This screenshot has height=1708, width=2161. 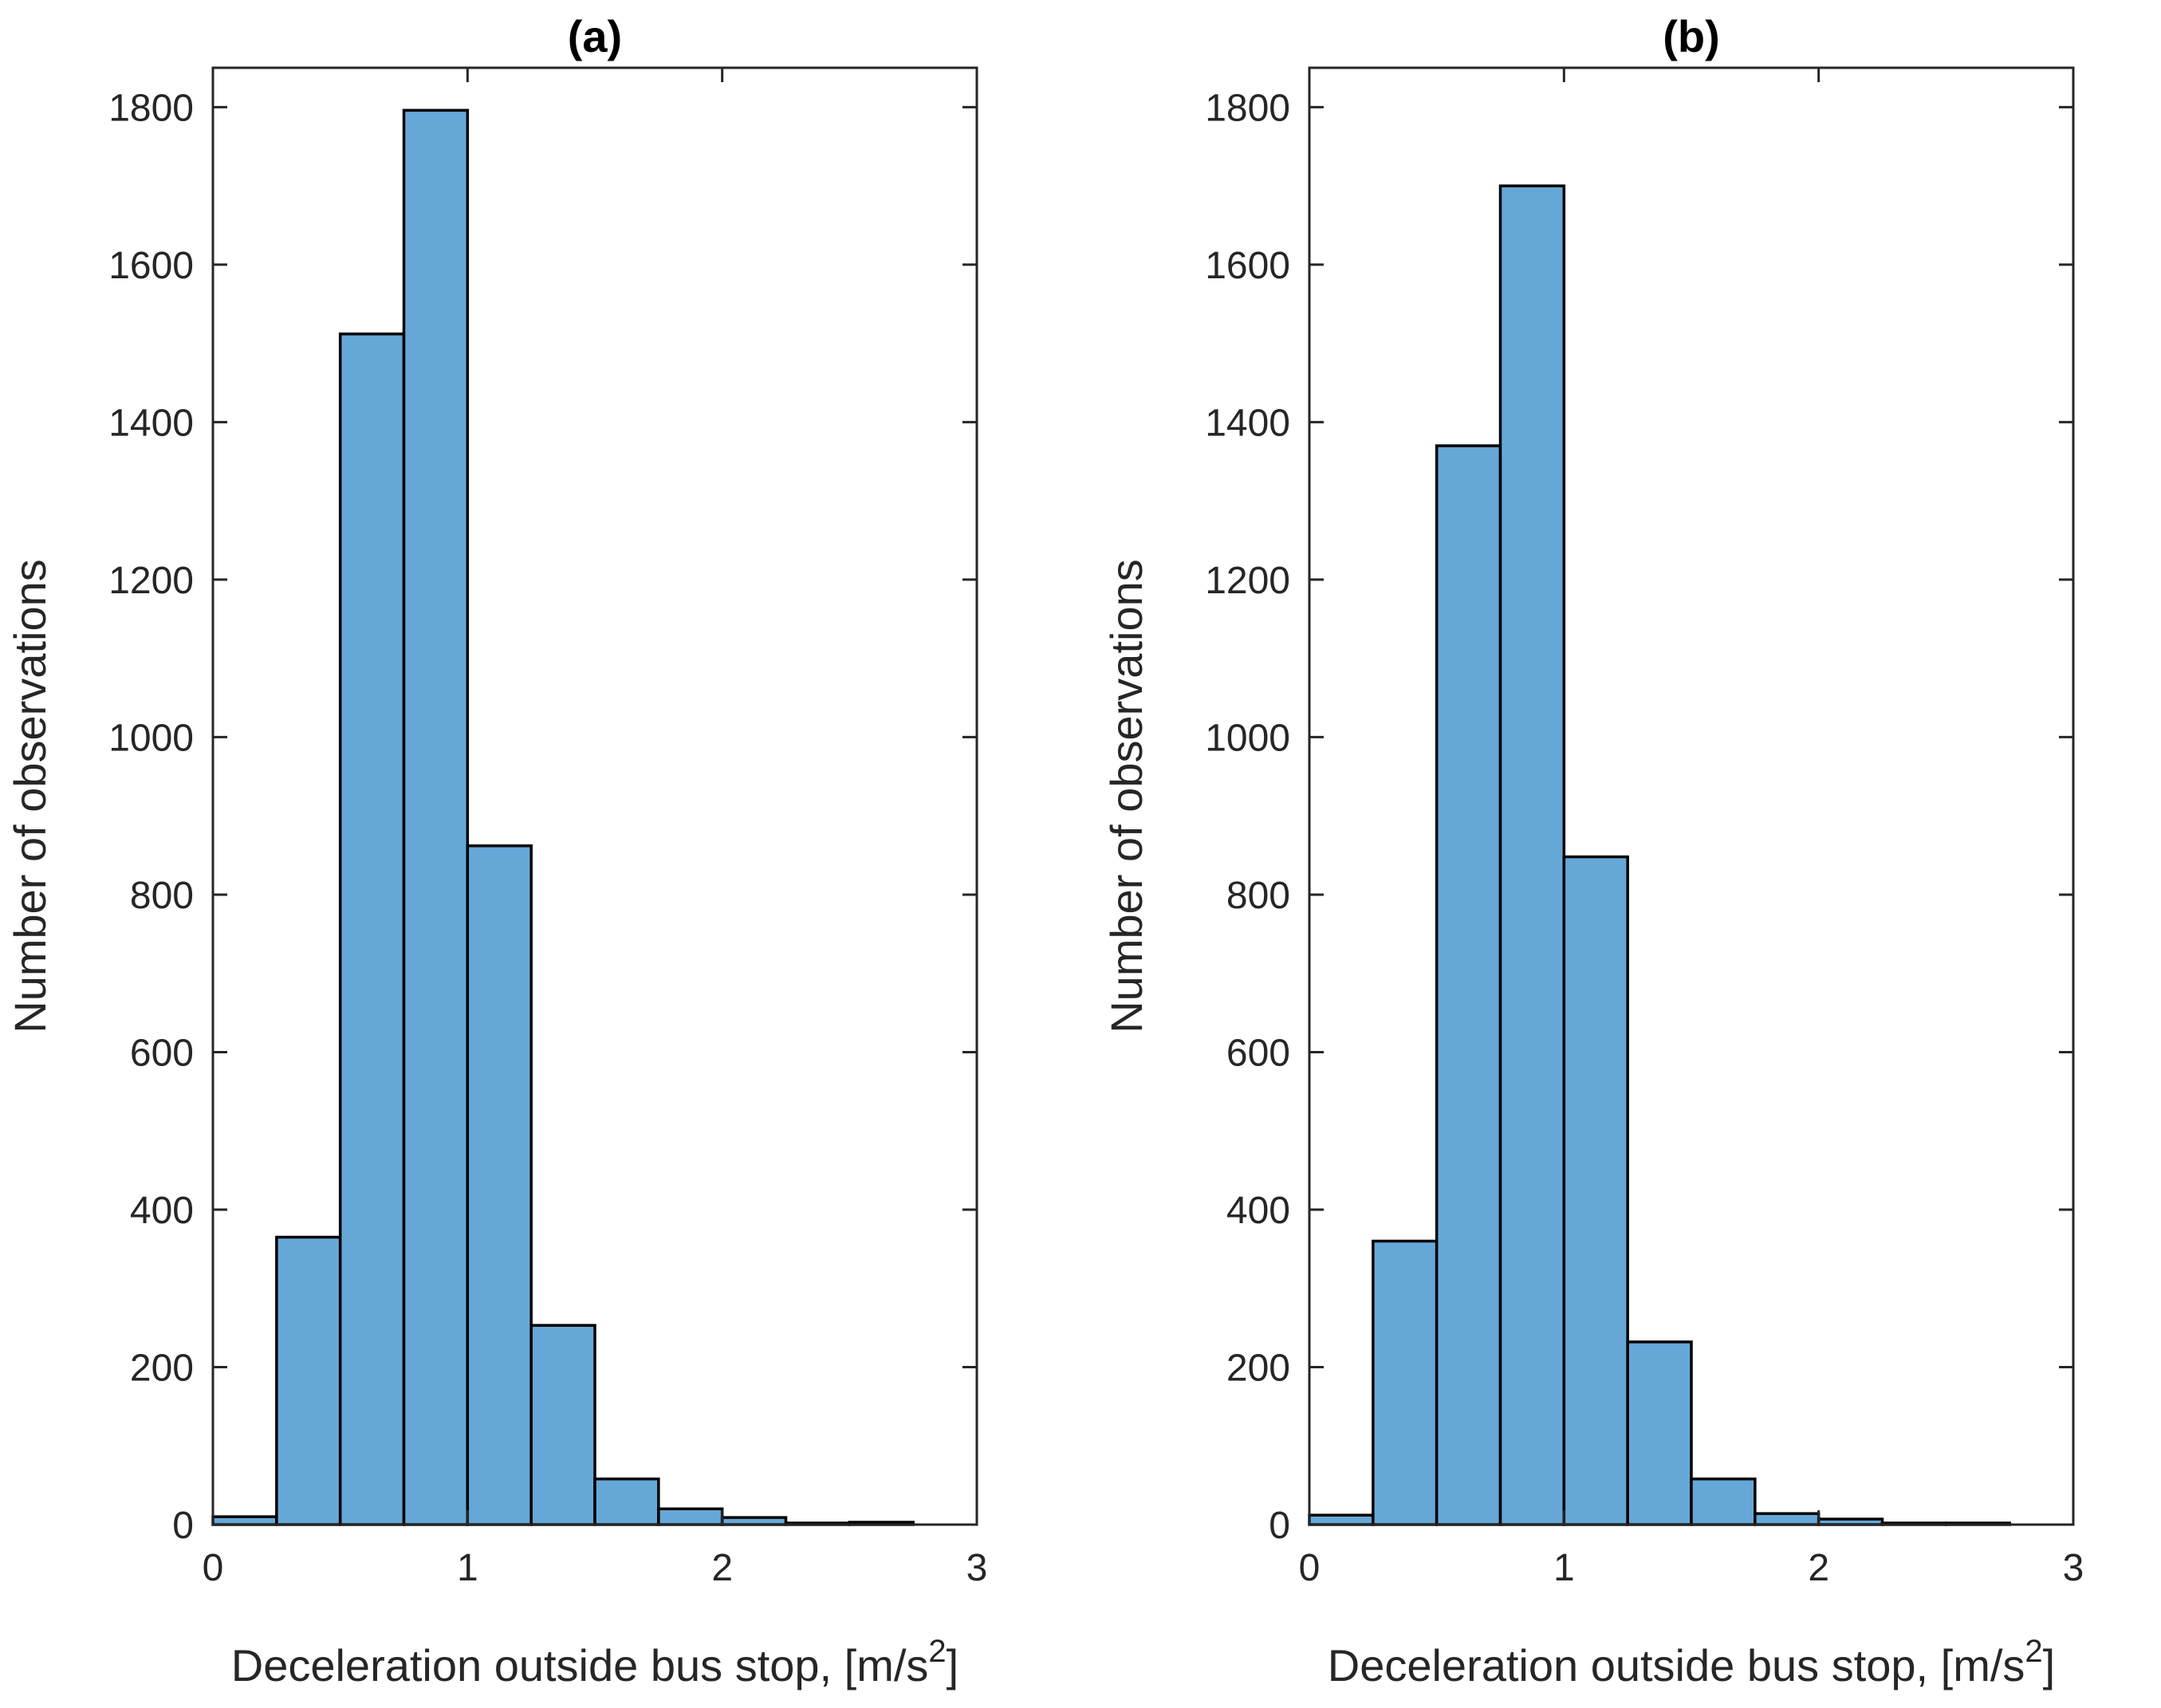 I want to click on panel-title: (a), so click(x=595, y=36).